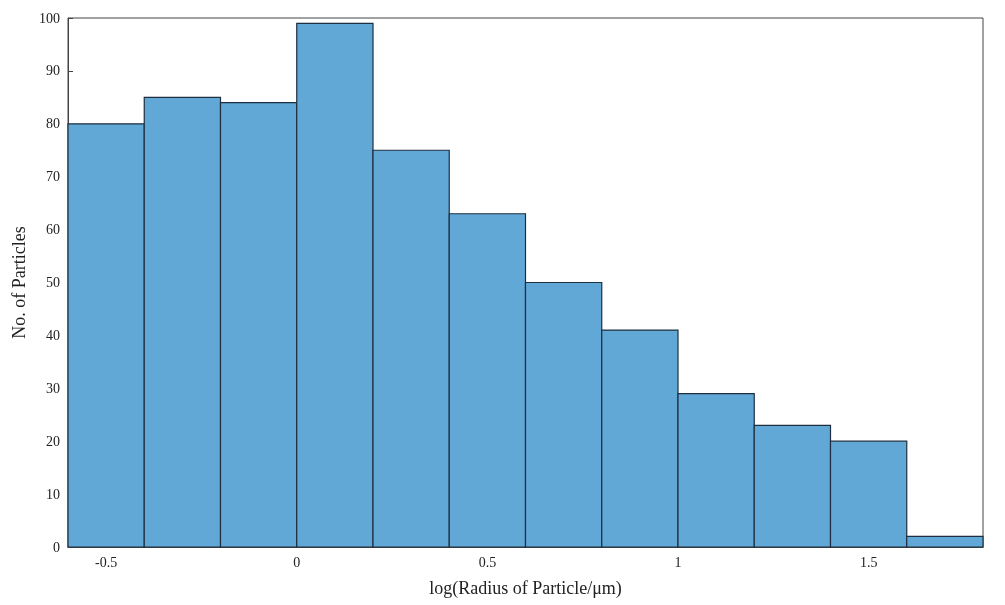 This screenshot has height=605, width=1005. Describe the element at coordinates (106, 562) in the screenshot. I see `x-tick-label: -0.5` at that location.